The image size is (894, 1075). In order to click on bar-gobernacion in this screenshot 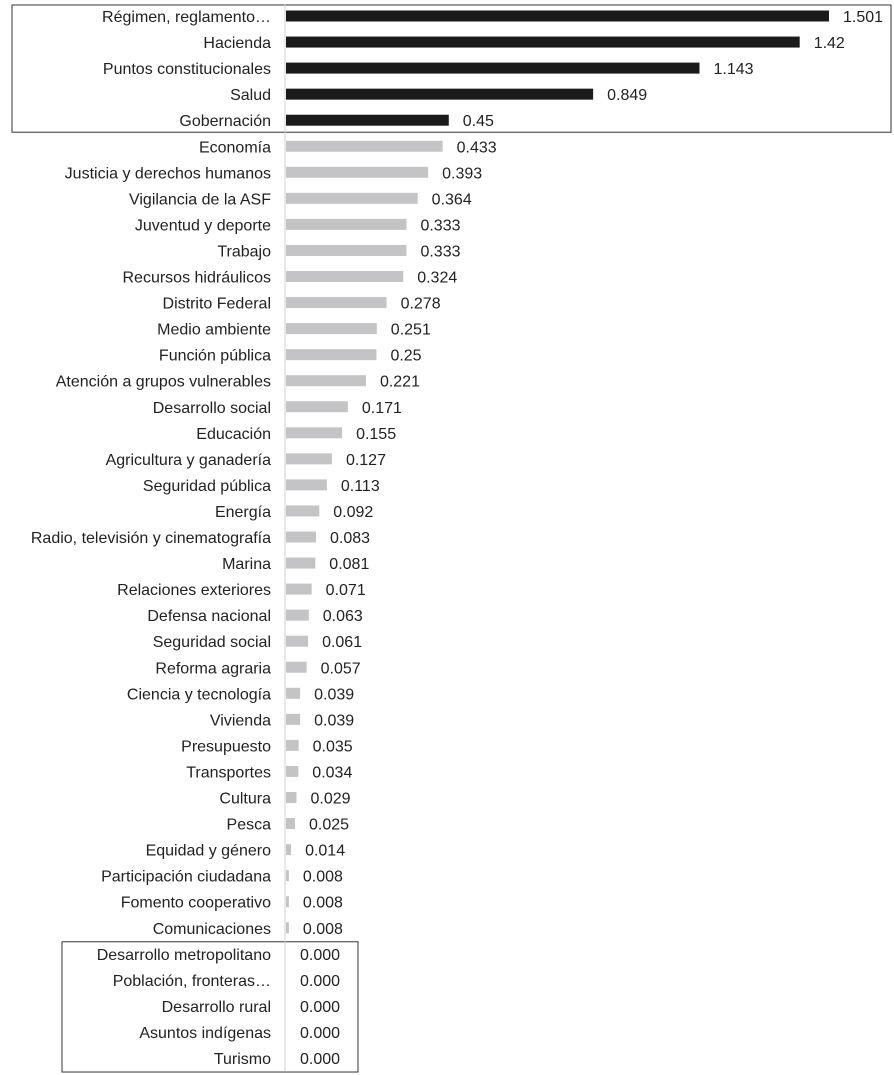, I will do `click(367, 120)`.